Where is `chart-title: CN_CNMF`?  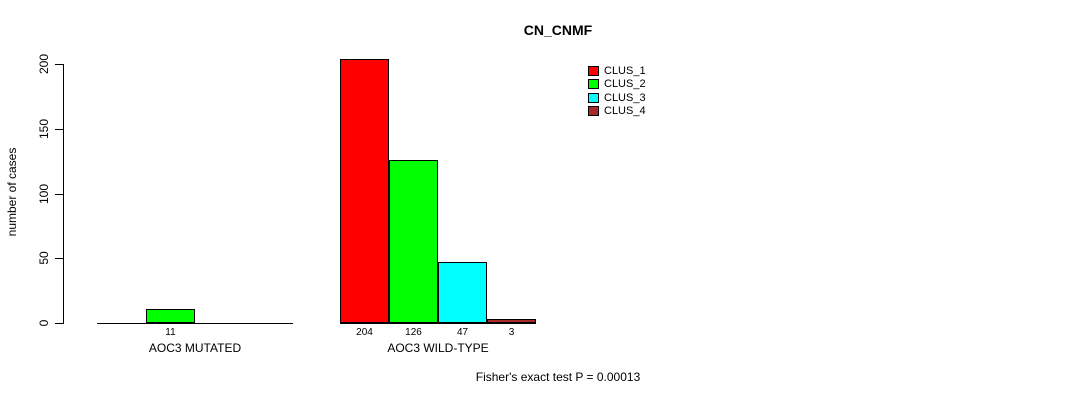 chart-title: CN_CNMF is located at coordinates (558, 30).